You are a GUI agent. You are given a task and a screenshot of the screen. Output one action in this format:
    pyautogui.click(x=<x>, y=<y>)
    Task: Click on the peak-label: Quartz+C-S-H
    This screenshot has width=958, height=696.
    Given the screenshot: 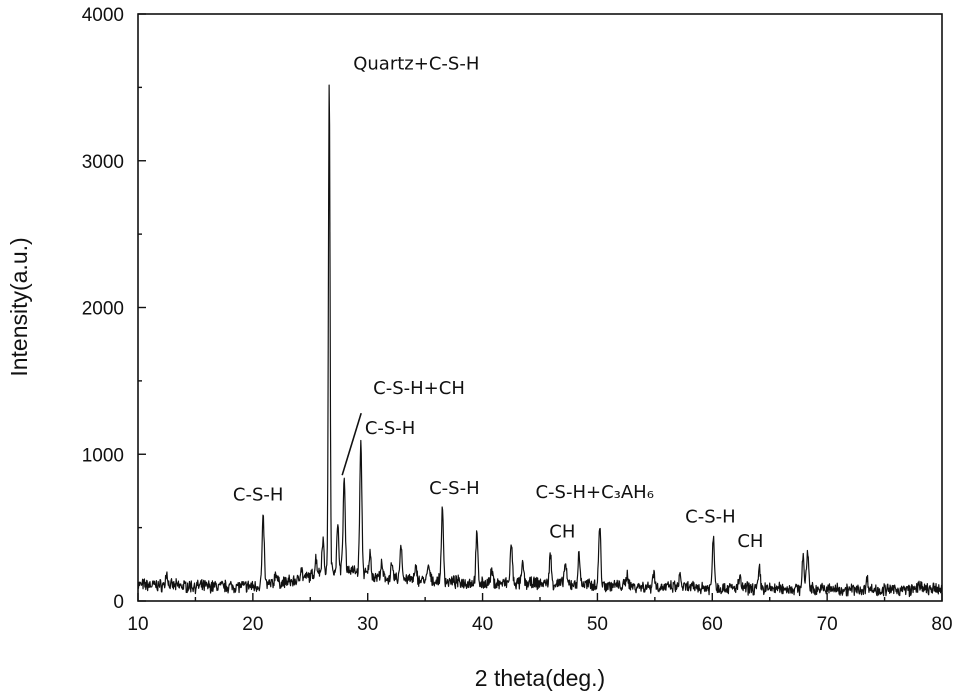 What is the action you would take?
    pyautogui.click(x=416, y=64)
    